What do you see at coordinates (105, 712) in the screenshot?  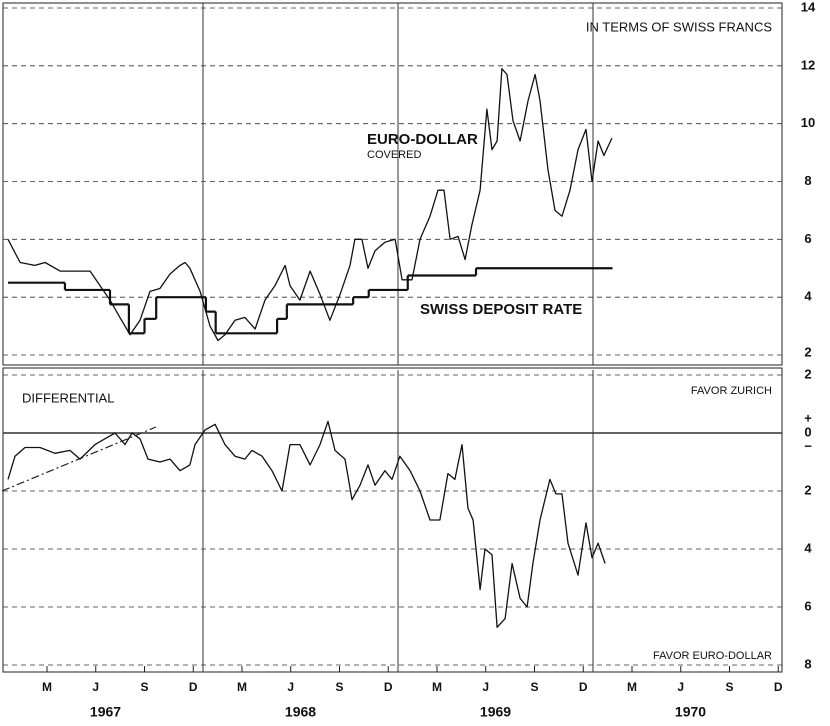 I see `year-label: 1967` at bounding box center [105, 712].